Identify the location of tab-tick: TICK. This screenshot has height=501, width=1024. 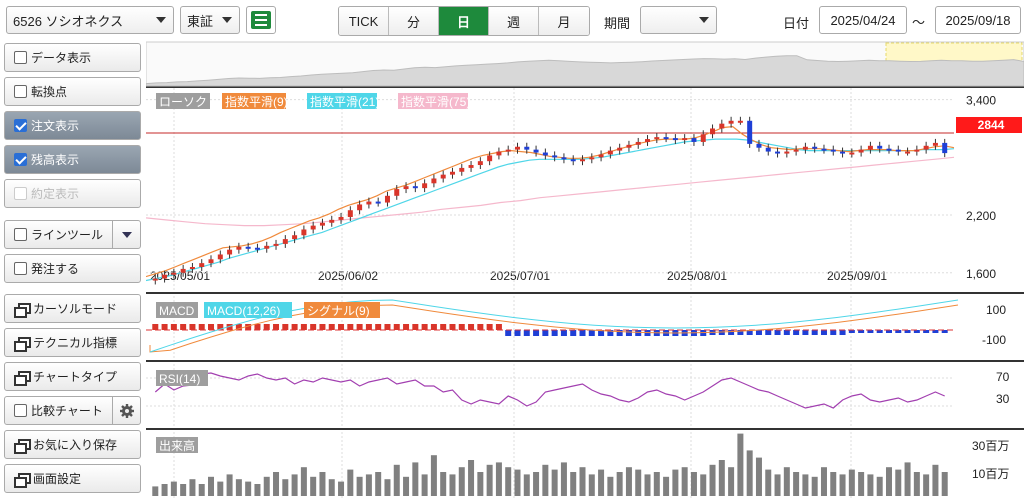
(364, 21).